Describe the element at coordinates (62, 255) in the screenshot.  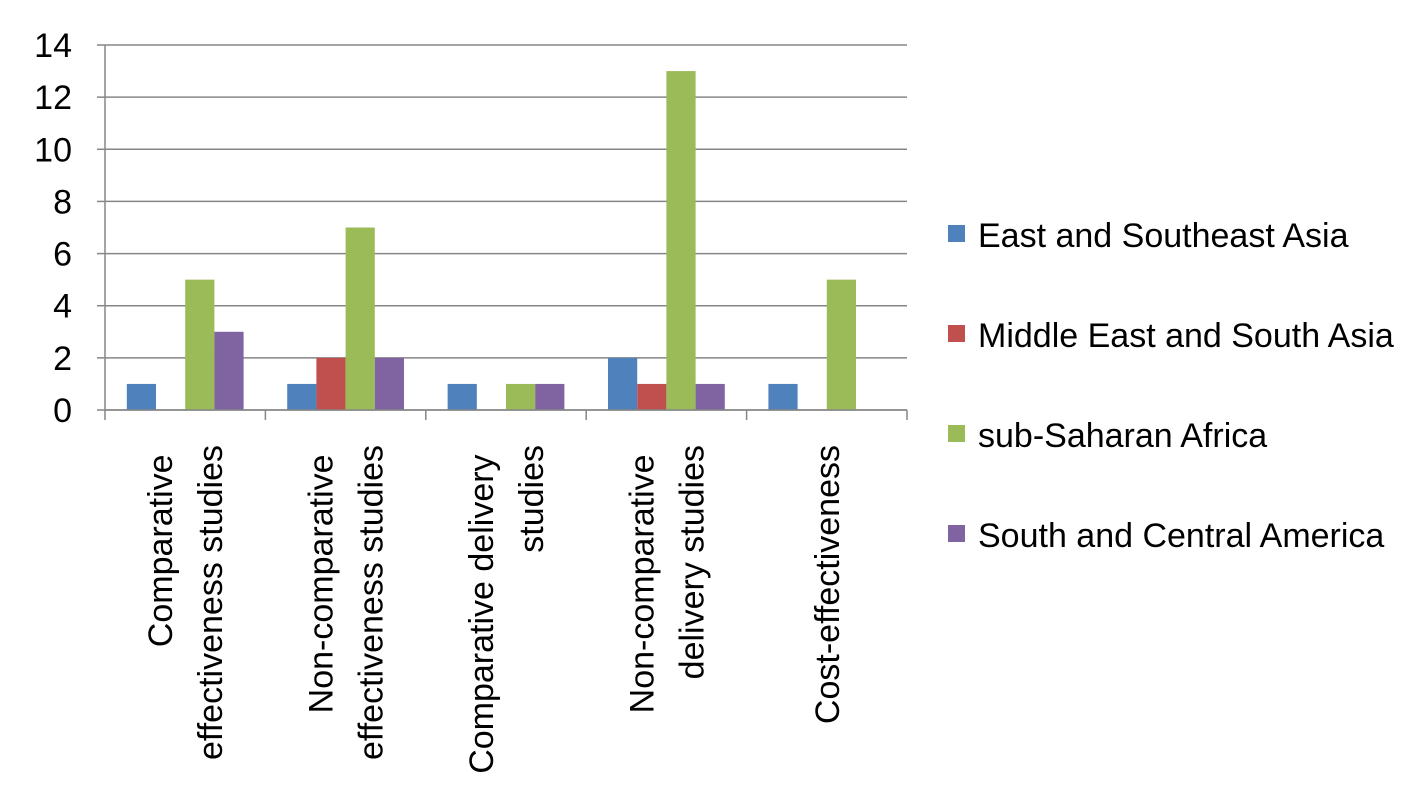
I see `y-tick-label: 6` at that location.